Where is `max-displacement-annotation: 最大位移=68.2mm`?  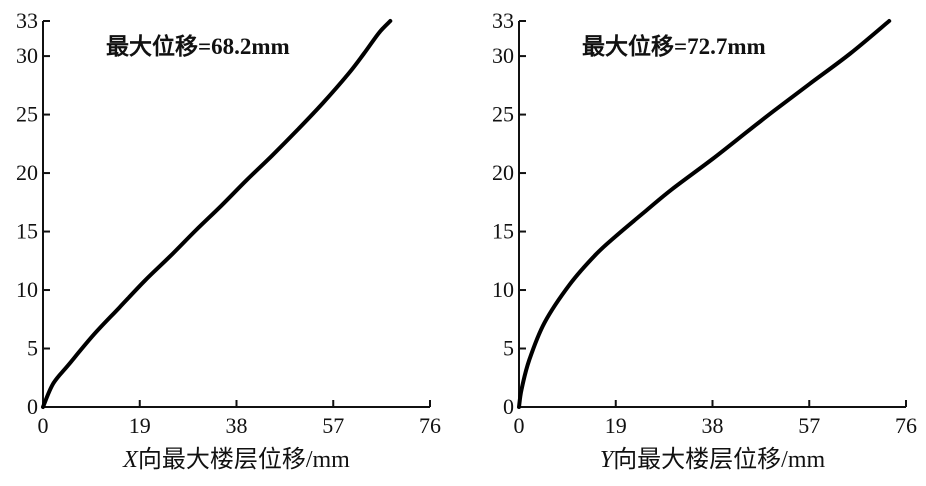 max-displacement-annotation: 最大位移=68.2mm is located at coordinates (198, 46).